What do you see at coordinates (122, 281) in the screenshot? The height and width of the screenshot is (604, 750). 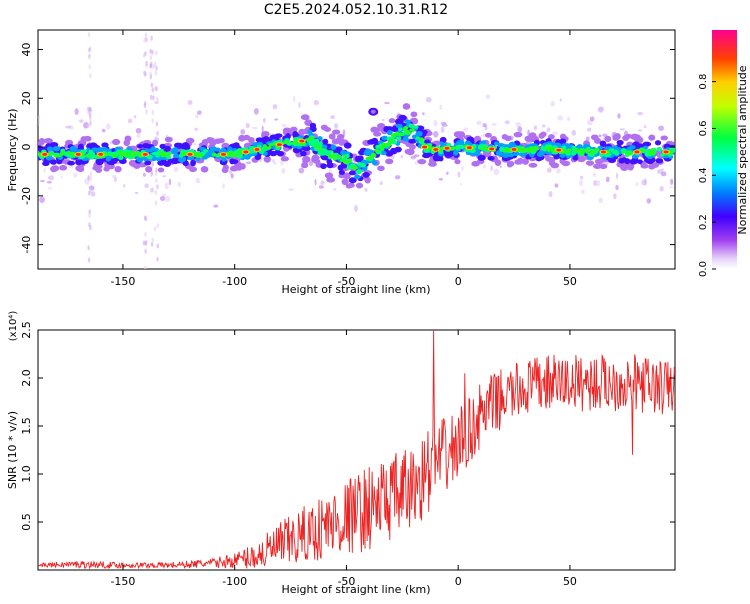 I see `x-tick-label: -150` at bounding box center [122, 281].